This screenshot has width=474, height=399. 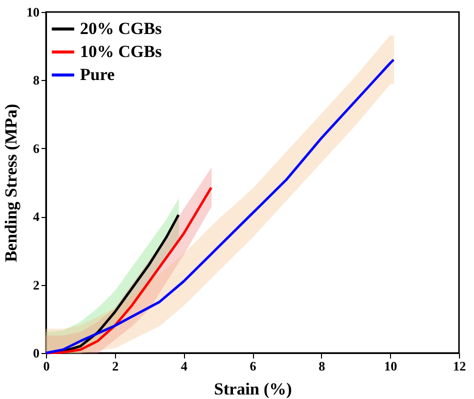 What do you see at coordinates (36, 80) in the screenshot?
I see `y-tick-label: 8` at bounding box center [36, 80].